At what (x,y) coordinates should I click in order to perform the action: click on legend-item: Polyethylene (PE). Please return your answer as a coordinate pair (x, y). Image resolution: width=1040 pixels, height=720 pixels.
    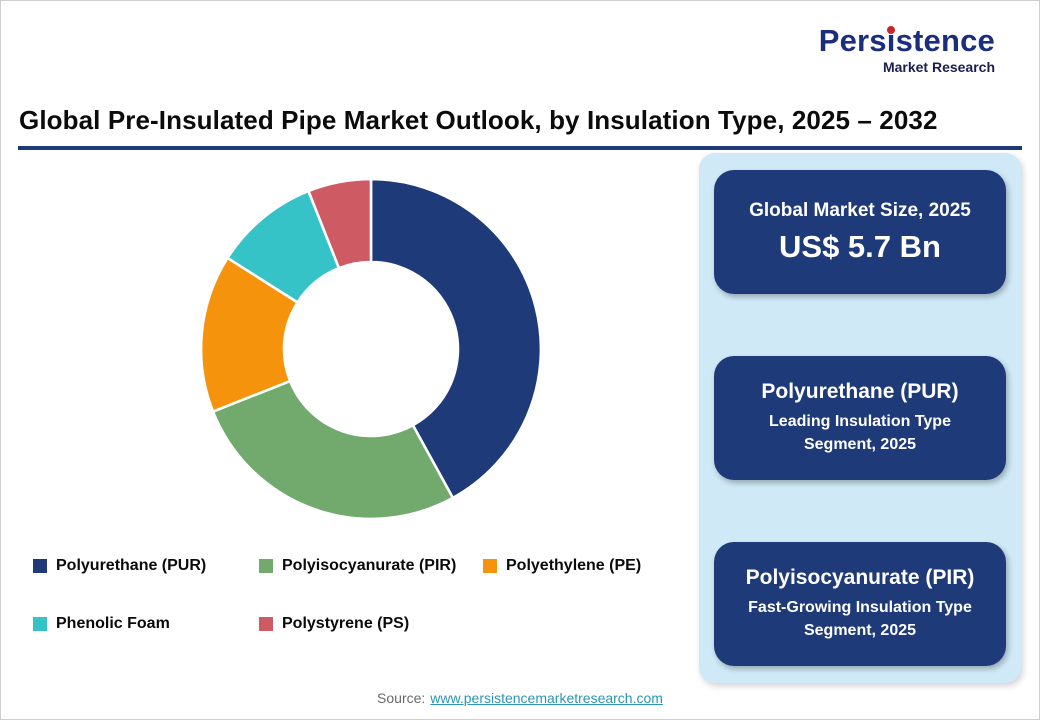
    Looking at the image, I should click on (588, 566).